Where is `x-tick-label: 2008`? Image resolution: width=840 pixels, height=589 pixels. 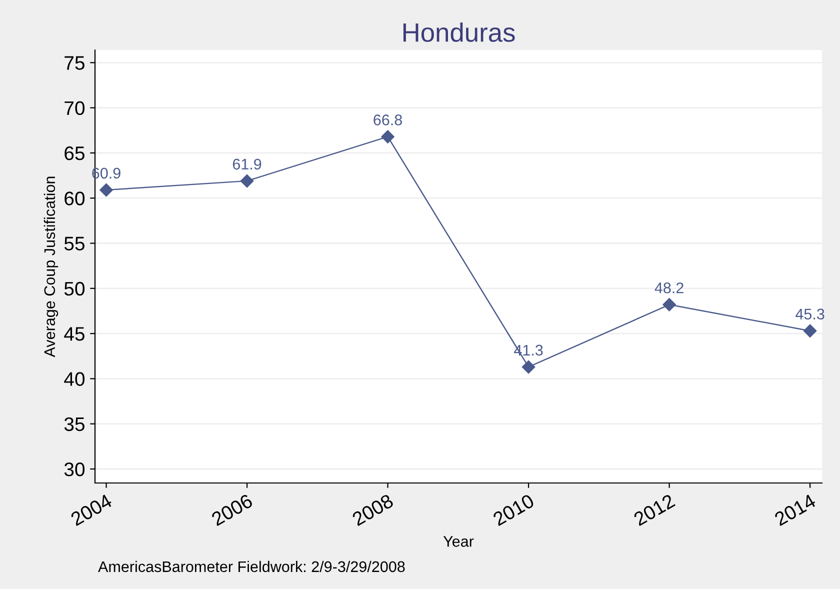 x-tick-label: 2008 is located at coordinates (372, 510).